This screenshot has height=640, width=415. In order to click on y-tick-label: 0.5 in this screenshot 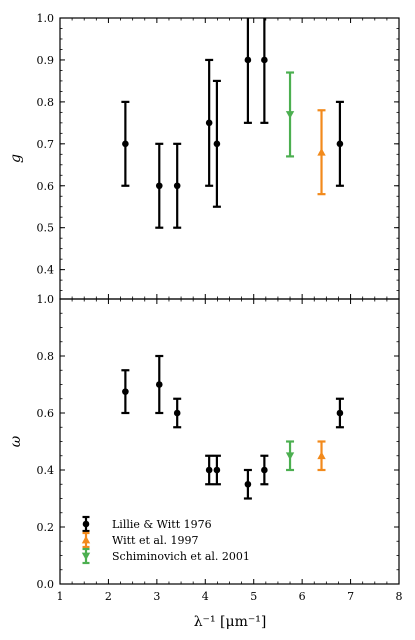, I will do `click(46, 228)`.